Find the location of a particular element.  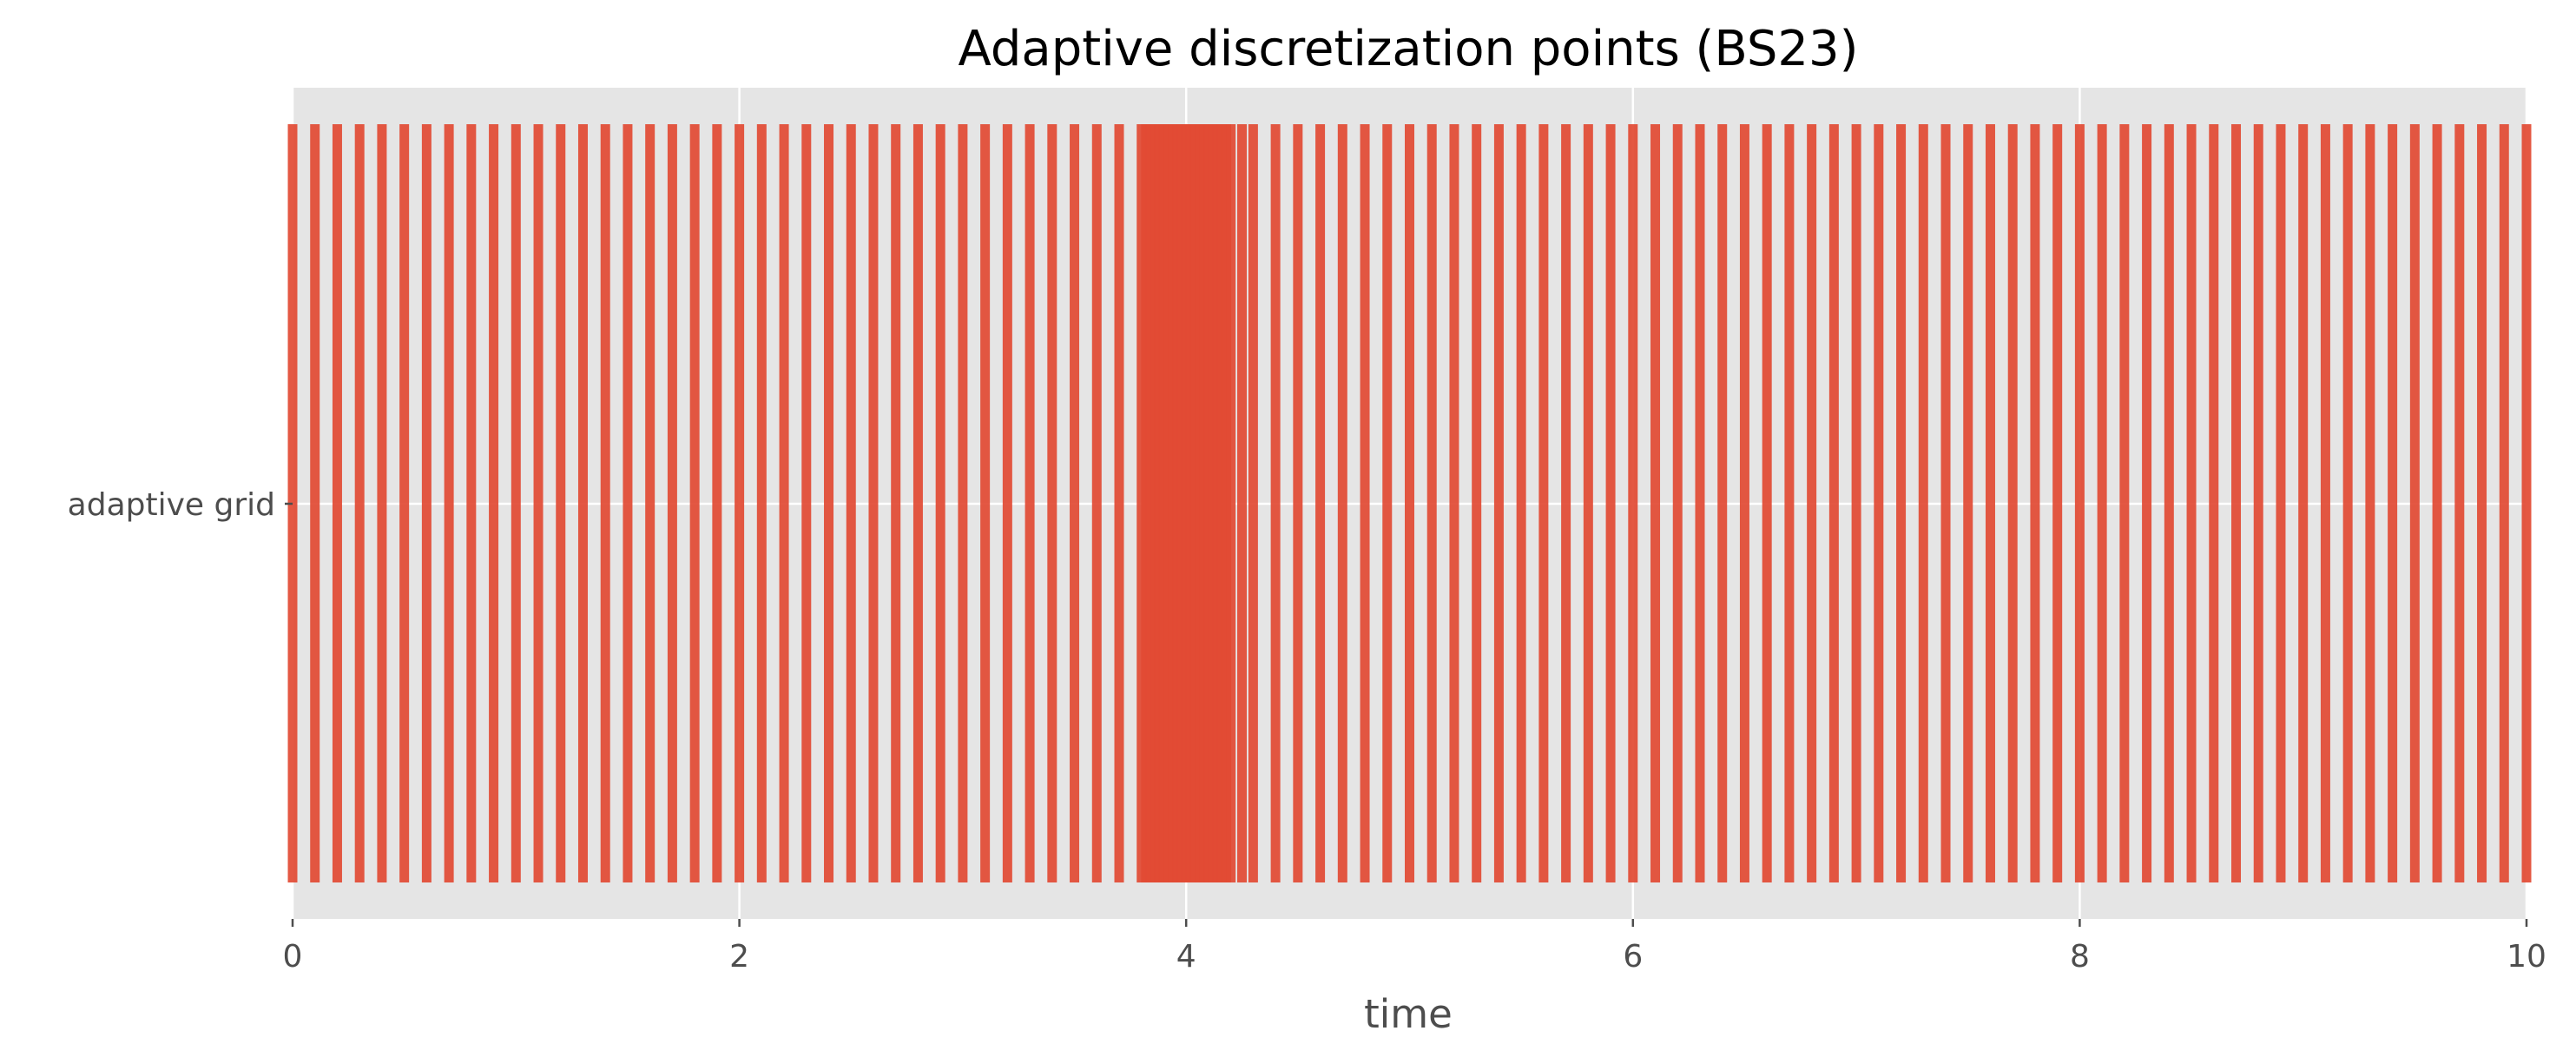

x-tick-label: 0 is located at coordinates (293, 957).